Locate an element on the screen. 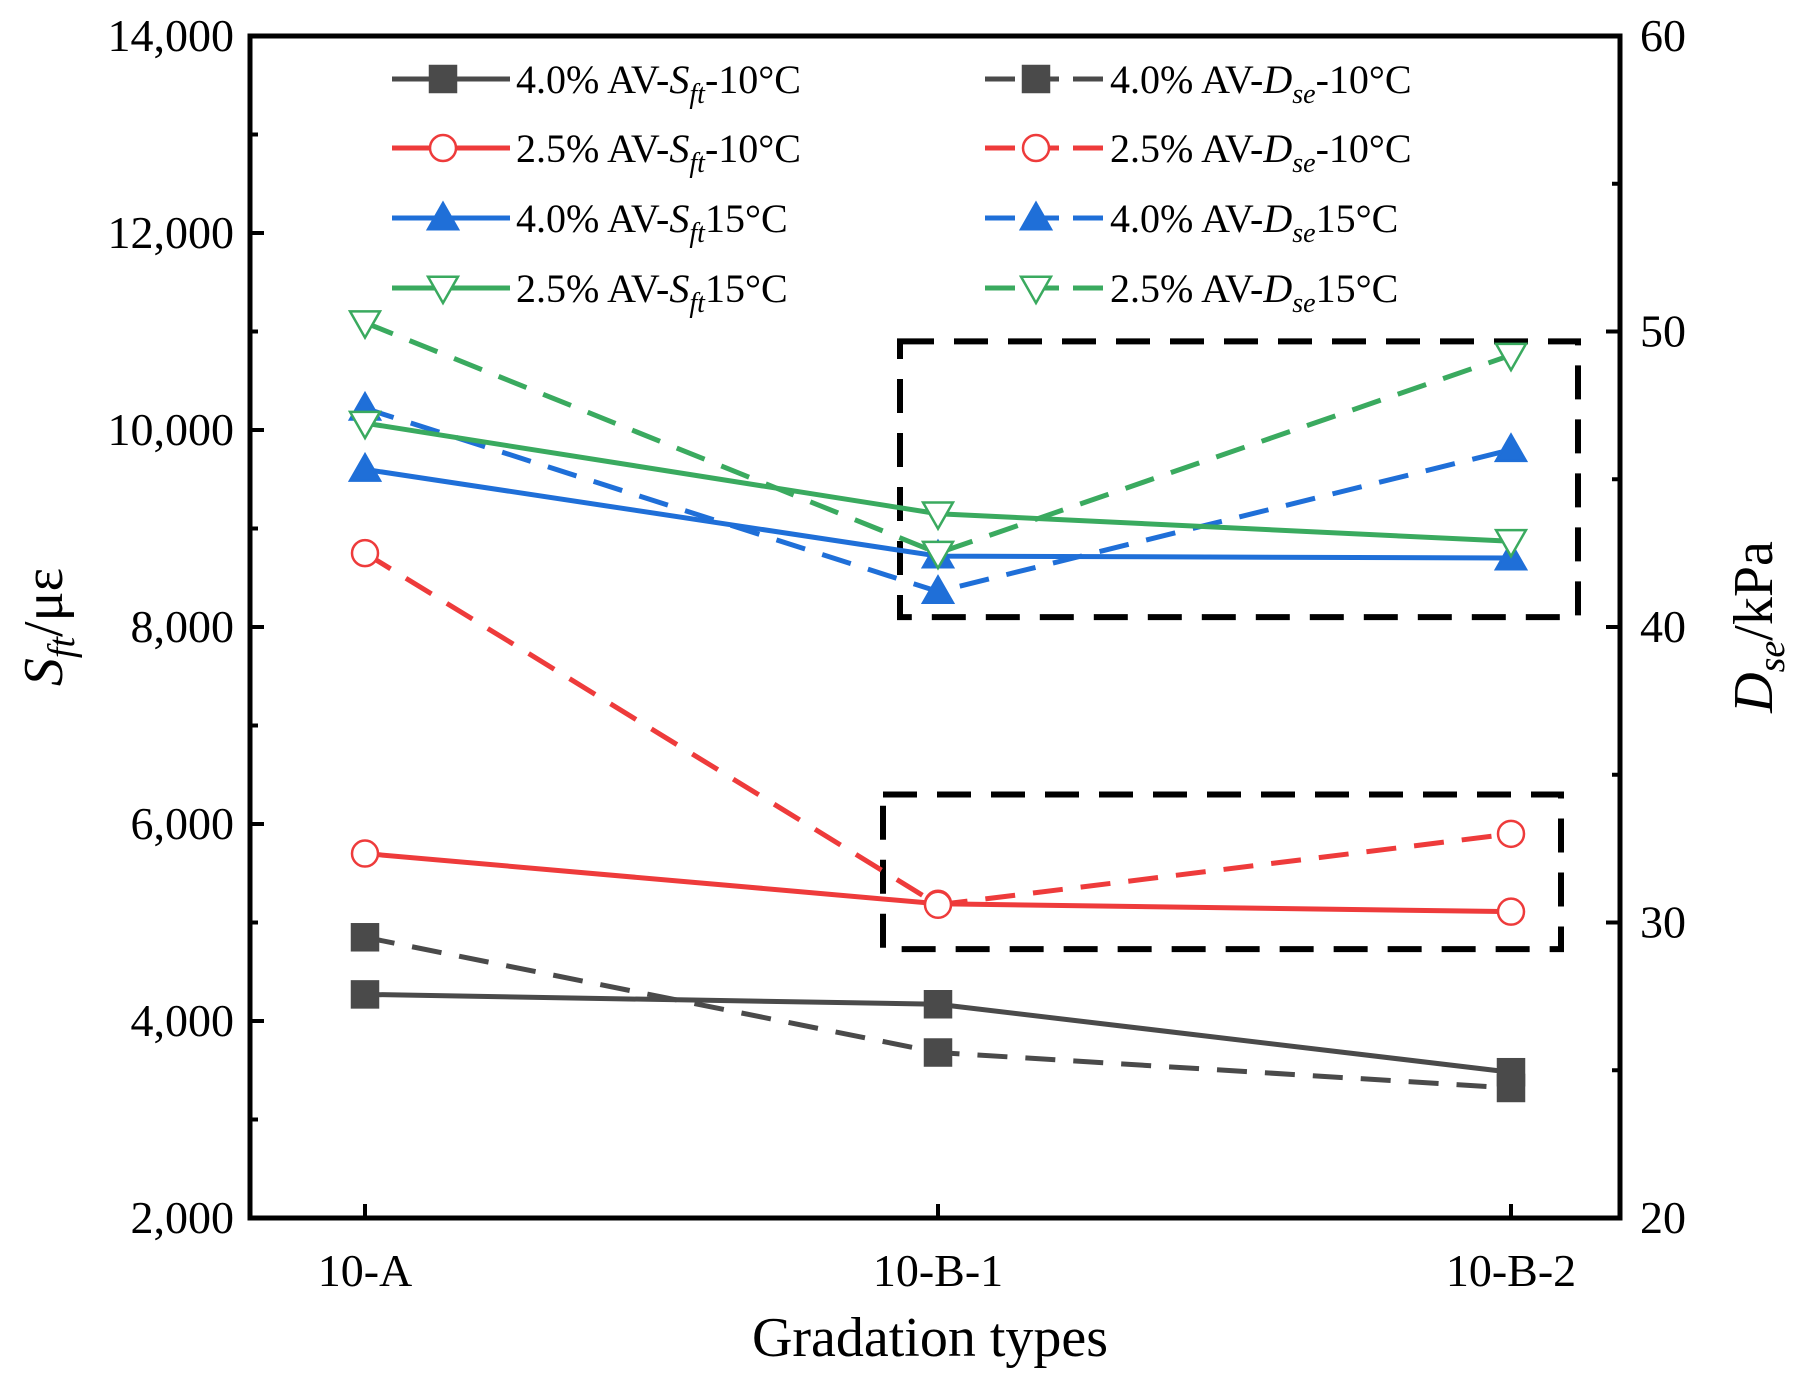 This screenshot has height=1380, width=1808. left-axis-title-sub: ft is located at coordinates (62, 647).